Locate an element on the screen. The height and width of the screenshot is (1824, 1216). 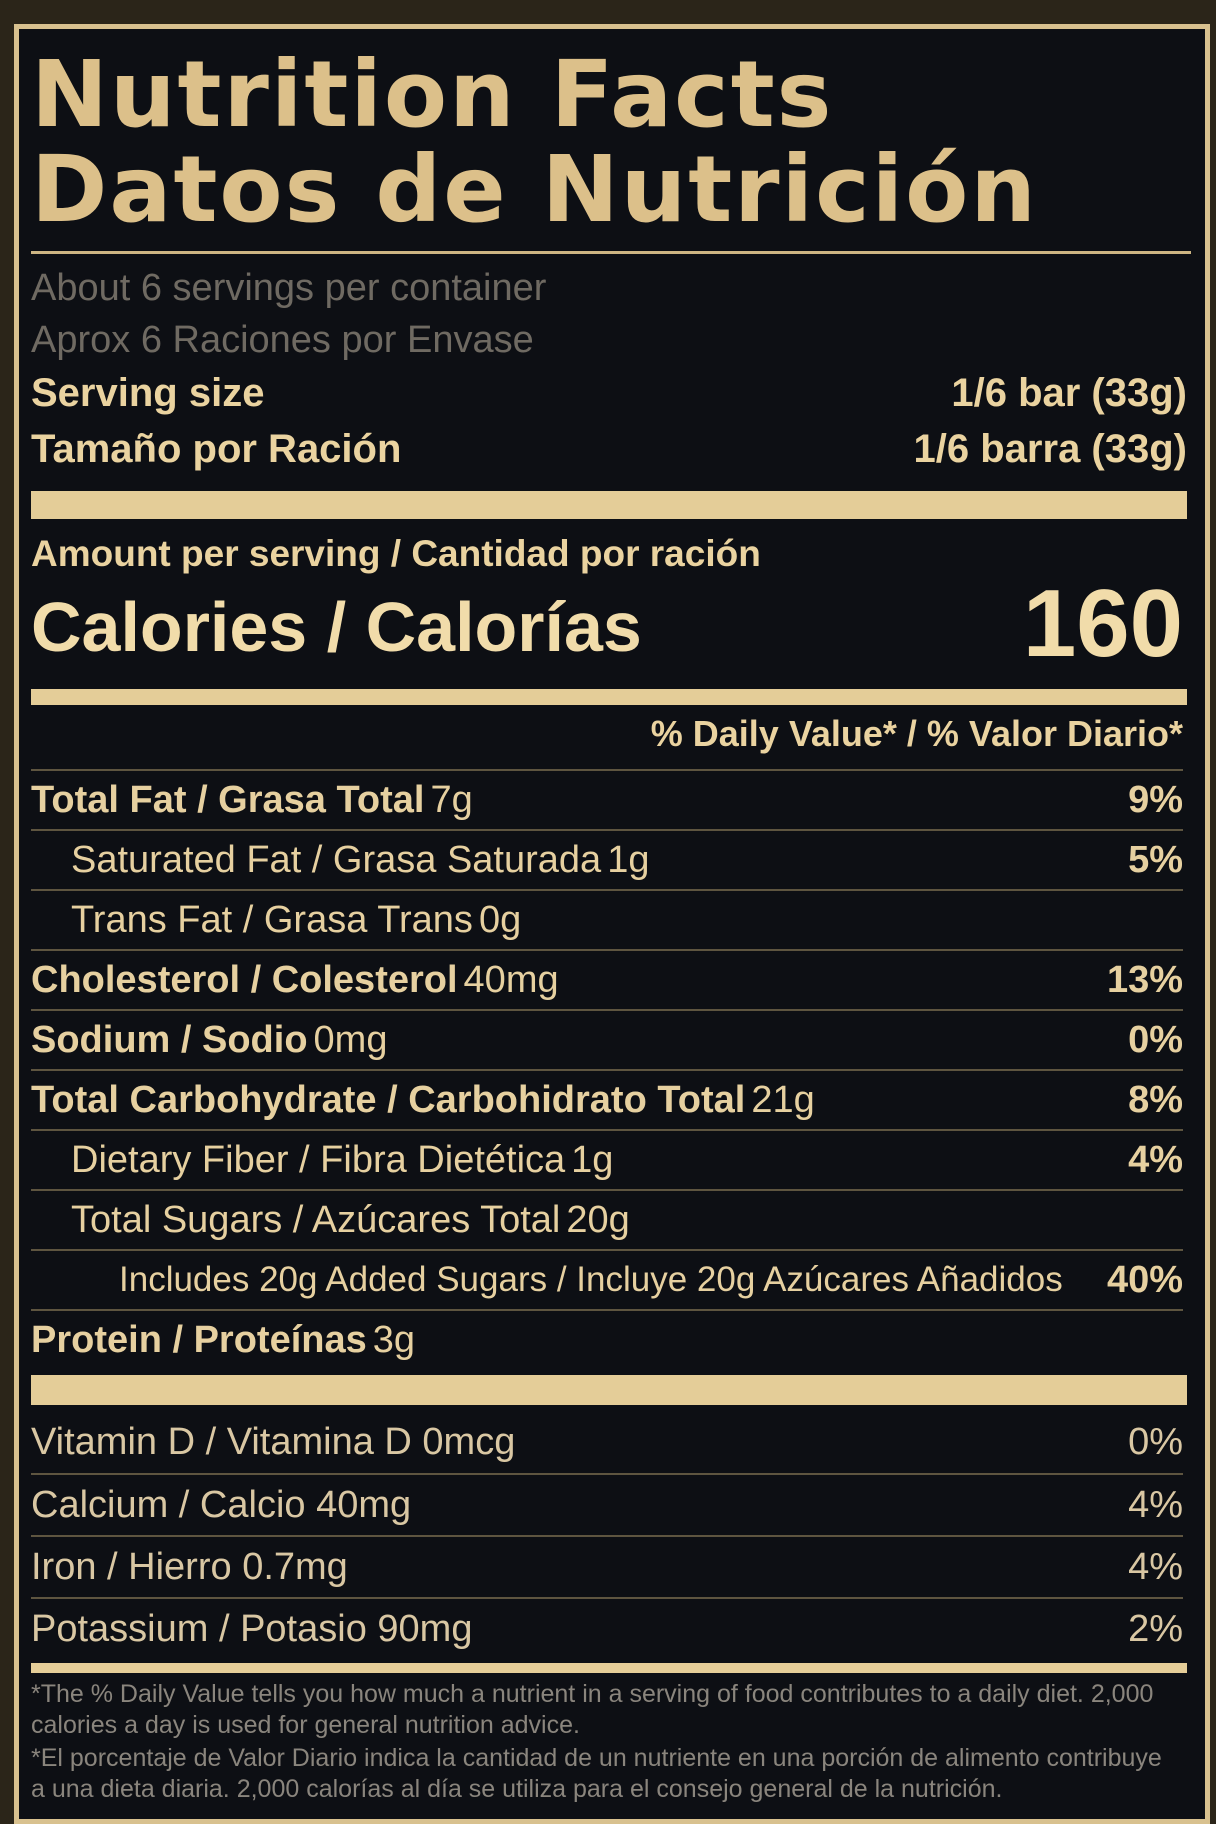
nutrient-name: Total Sugars / Azúcares Total is located at coordinates (316, 1219).